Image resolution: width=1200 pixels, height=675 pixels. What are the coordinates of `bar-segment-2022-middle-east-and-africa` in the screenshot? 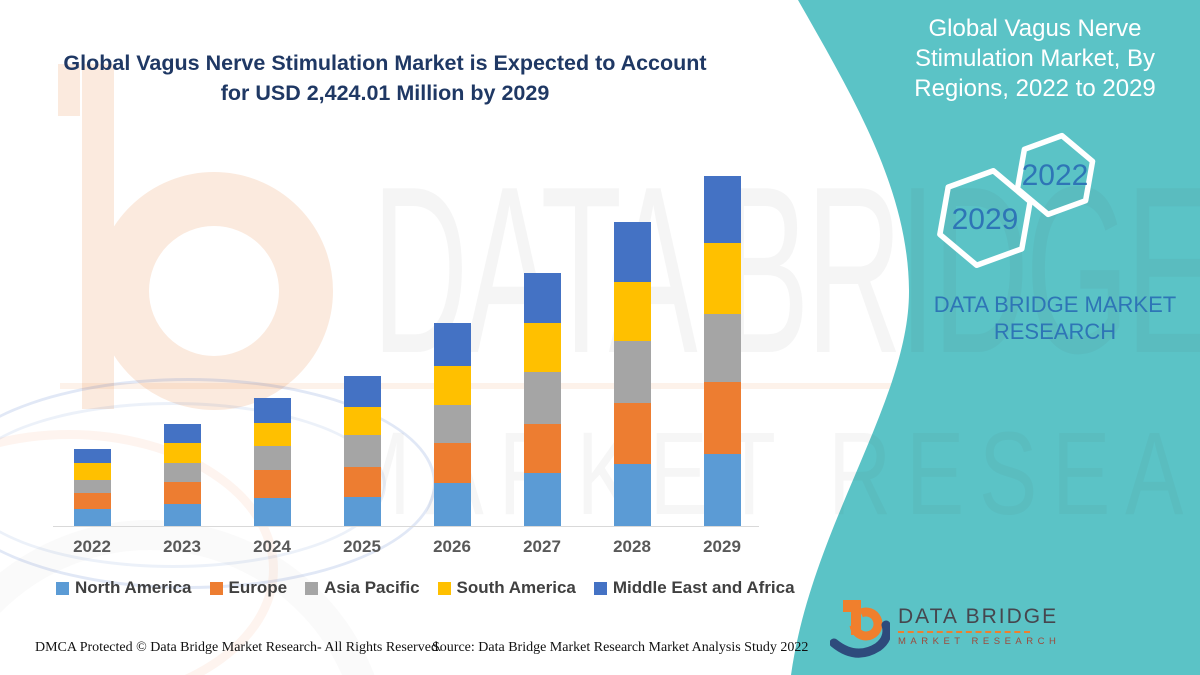 It's located at (92, 455).